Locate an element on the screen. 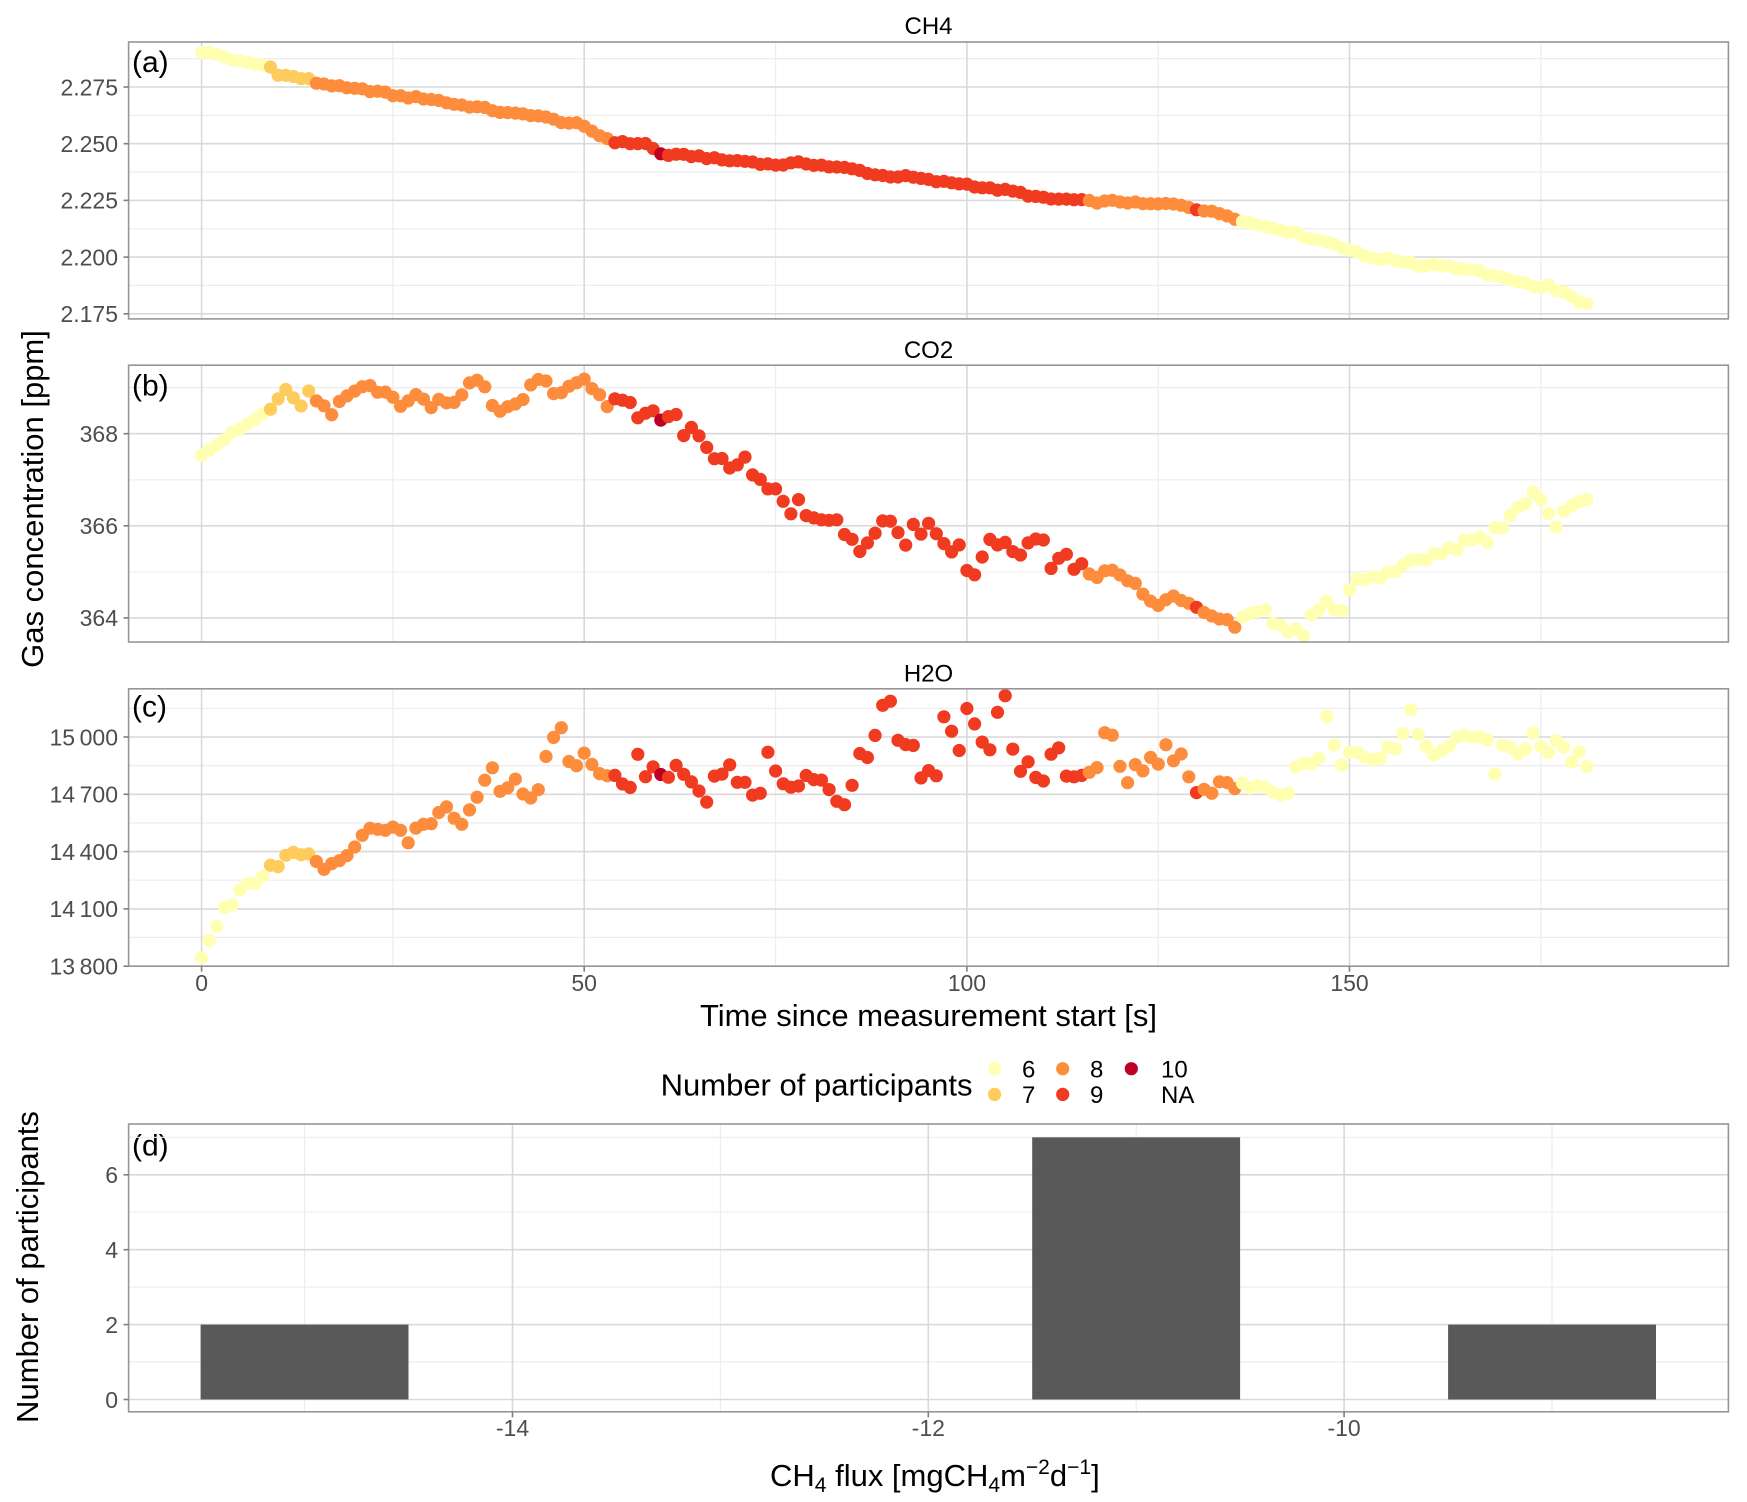  svg-text: 14 400 is located at coordinates (83, 852).